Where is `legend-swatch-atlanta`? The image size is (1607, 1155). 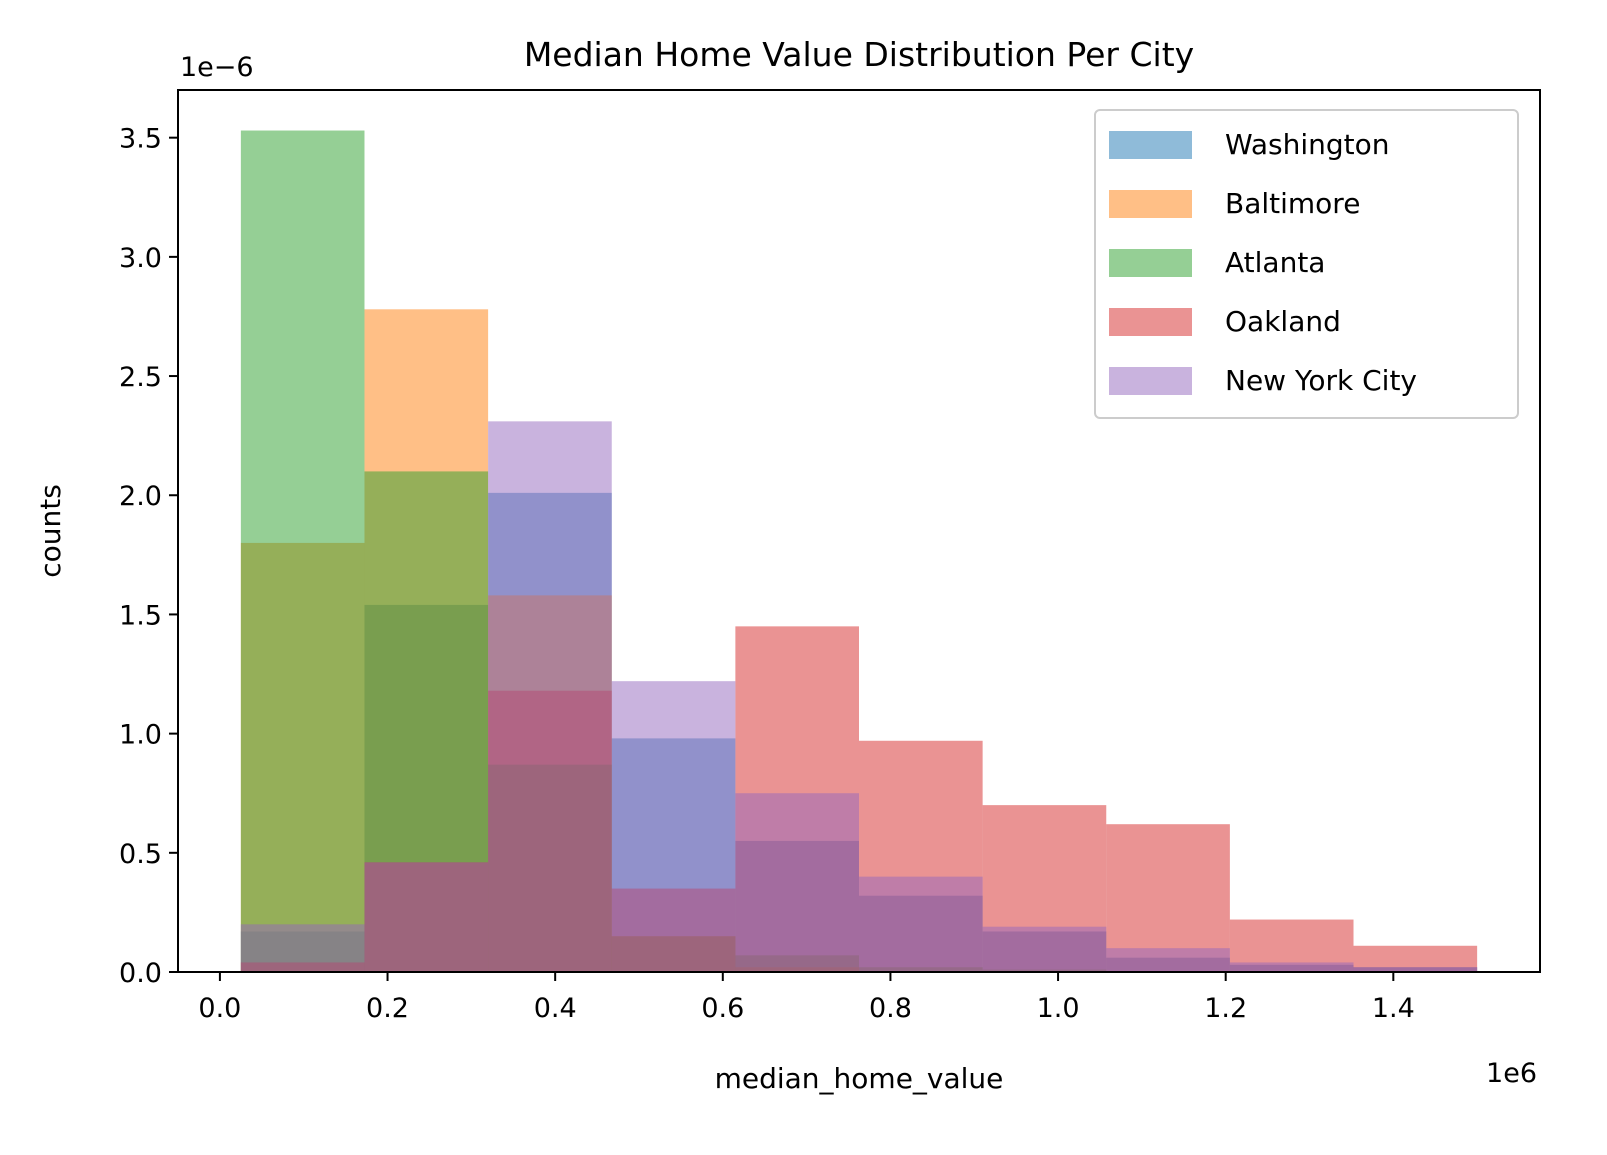
legend-swatch-atlanta is located at coordinates (1150, 263).